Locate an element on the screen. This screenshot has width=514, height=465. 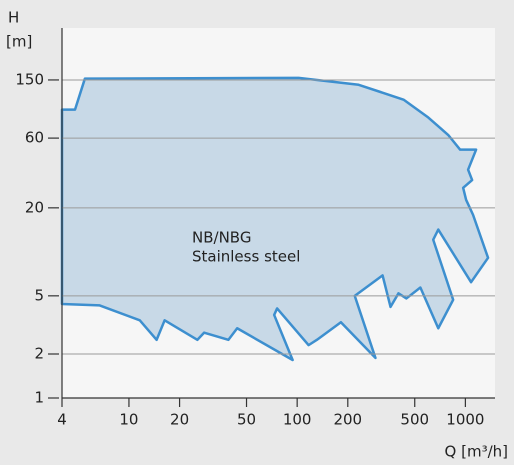
y-tick-label: 5 is located at coordinates (39, 295).